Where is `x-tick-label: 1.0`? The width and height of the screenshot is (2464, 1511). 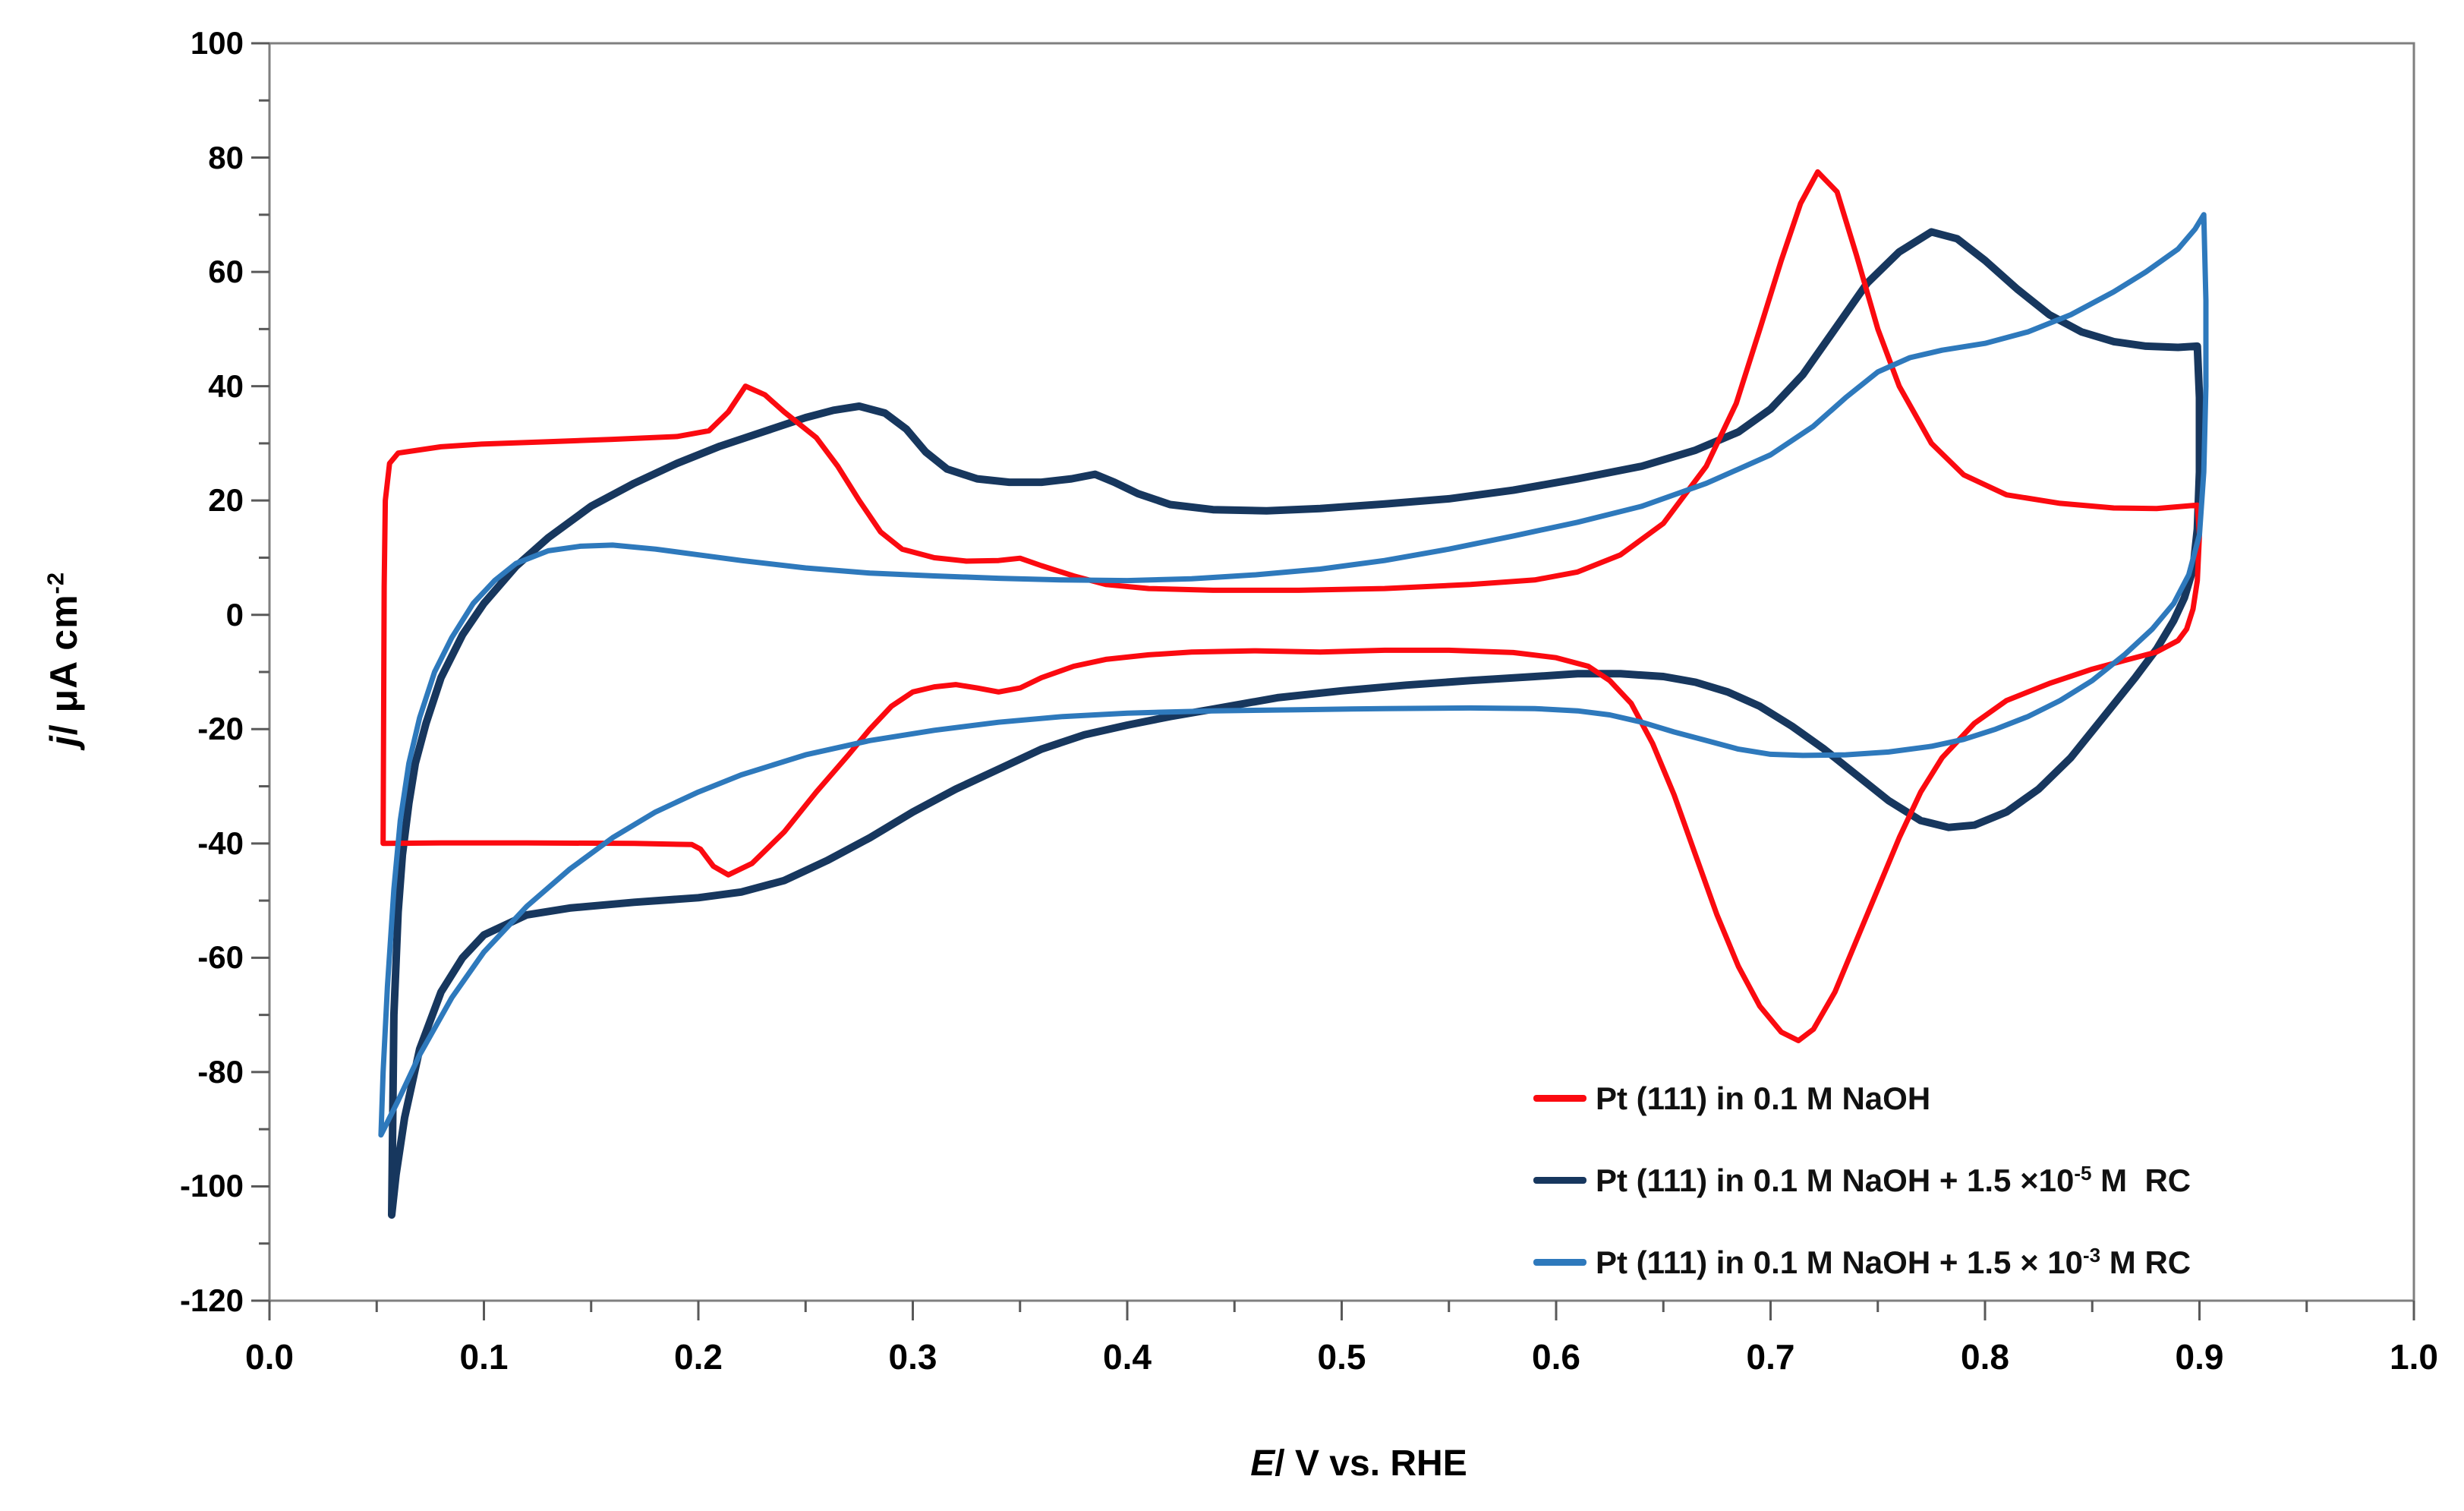 x-tick-label: 1.0 is located at coordinates (2414, 1357).